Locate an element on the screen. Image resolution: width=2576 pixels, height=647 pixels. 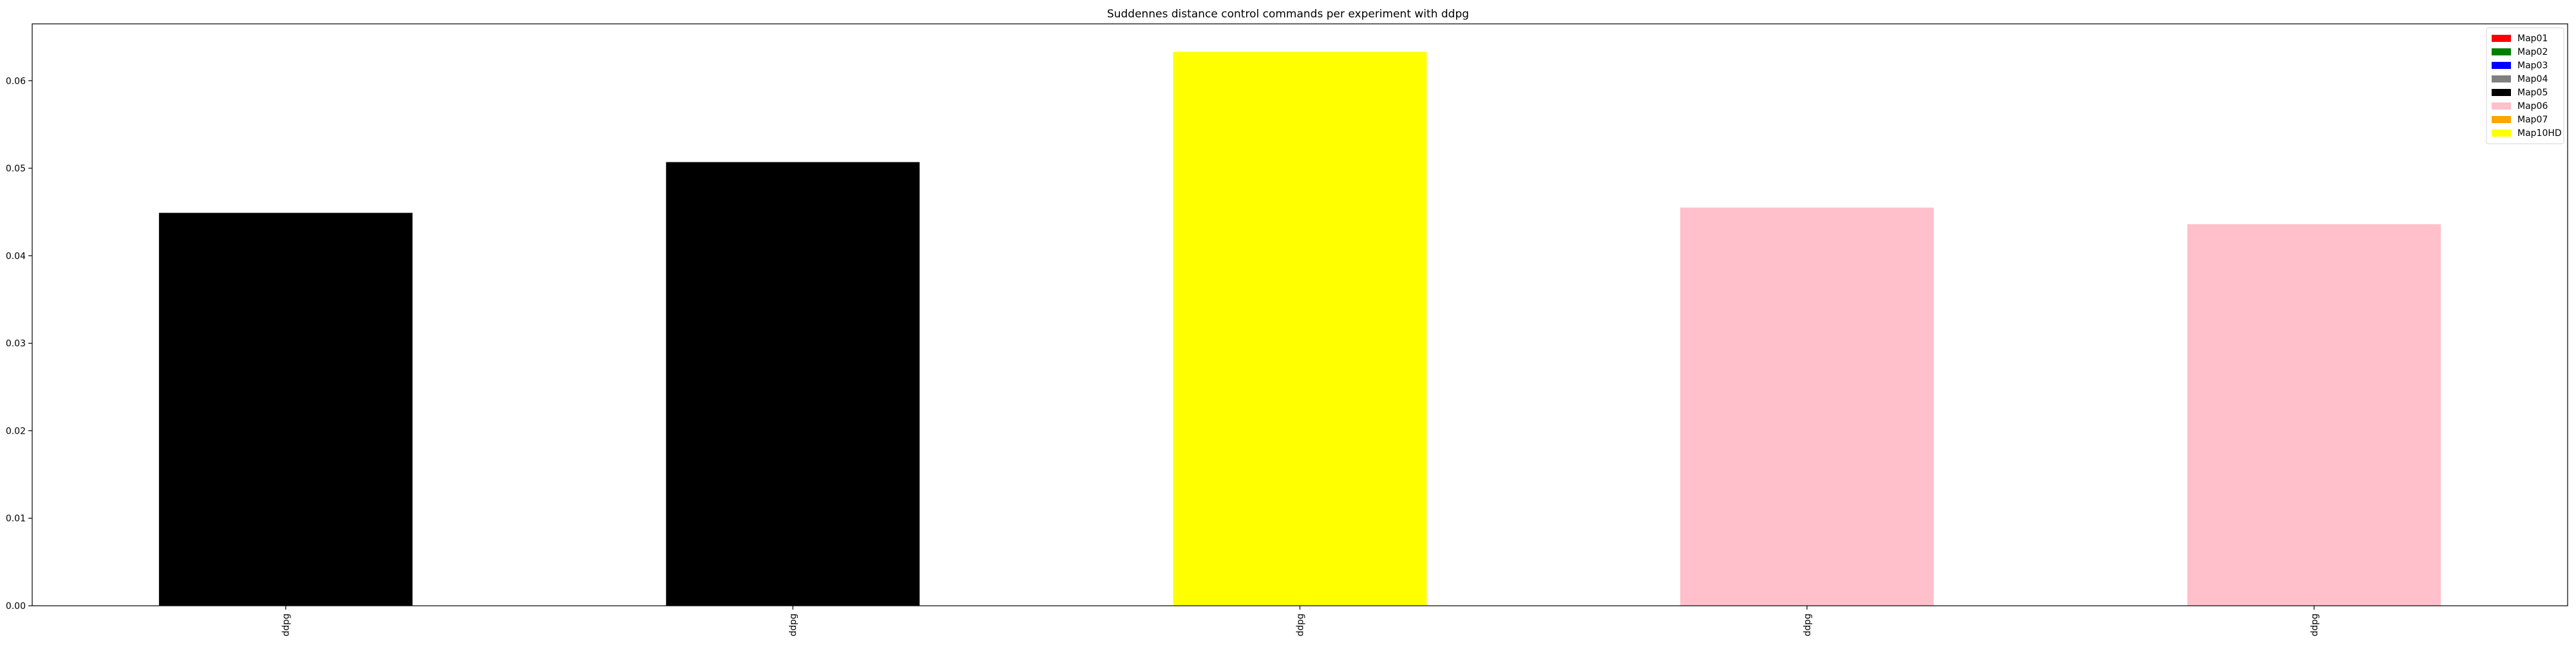
x-axis: ddpg ddpg ddpg ddpg ddpg is located at coordinates (1300, 621).